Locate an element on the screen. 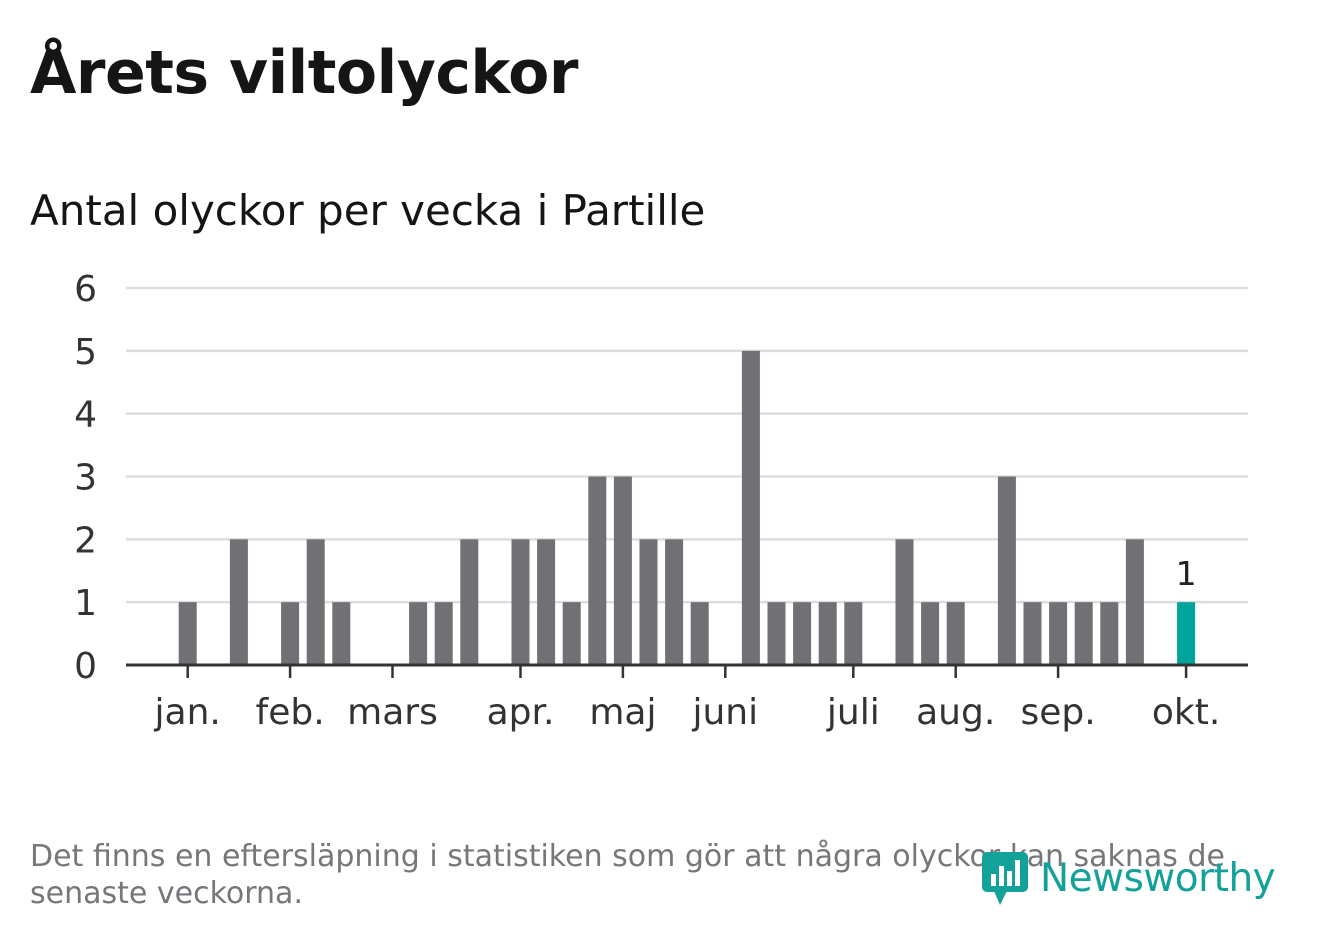  y-tick-label: 1 is located at coordinates (85, 603).